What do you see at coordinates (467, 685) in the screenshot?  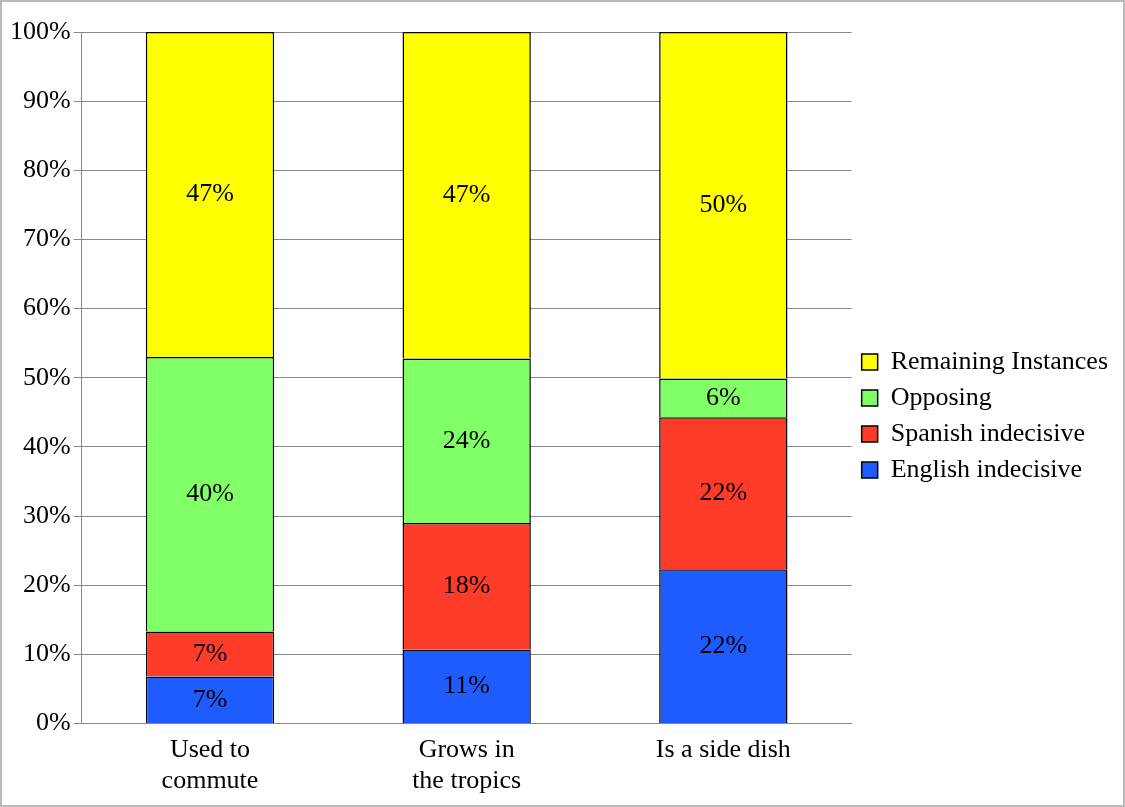 I see `data-label: 11%` at bounding box center [467, 685].